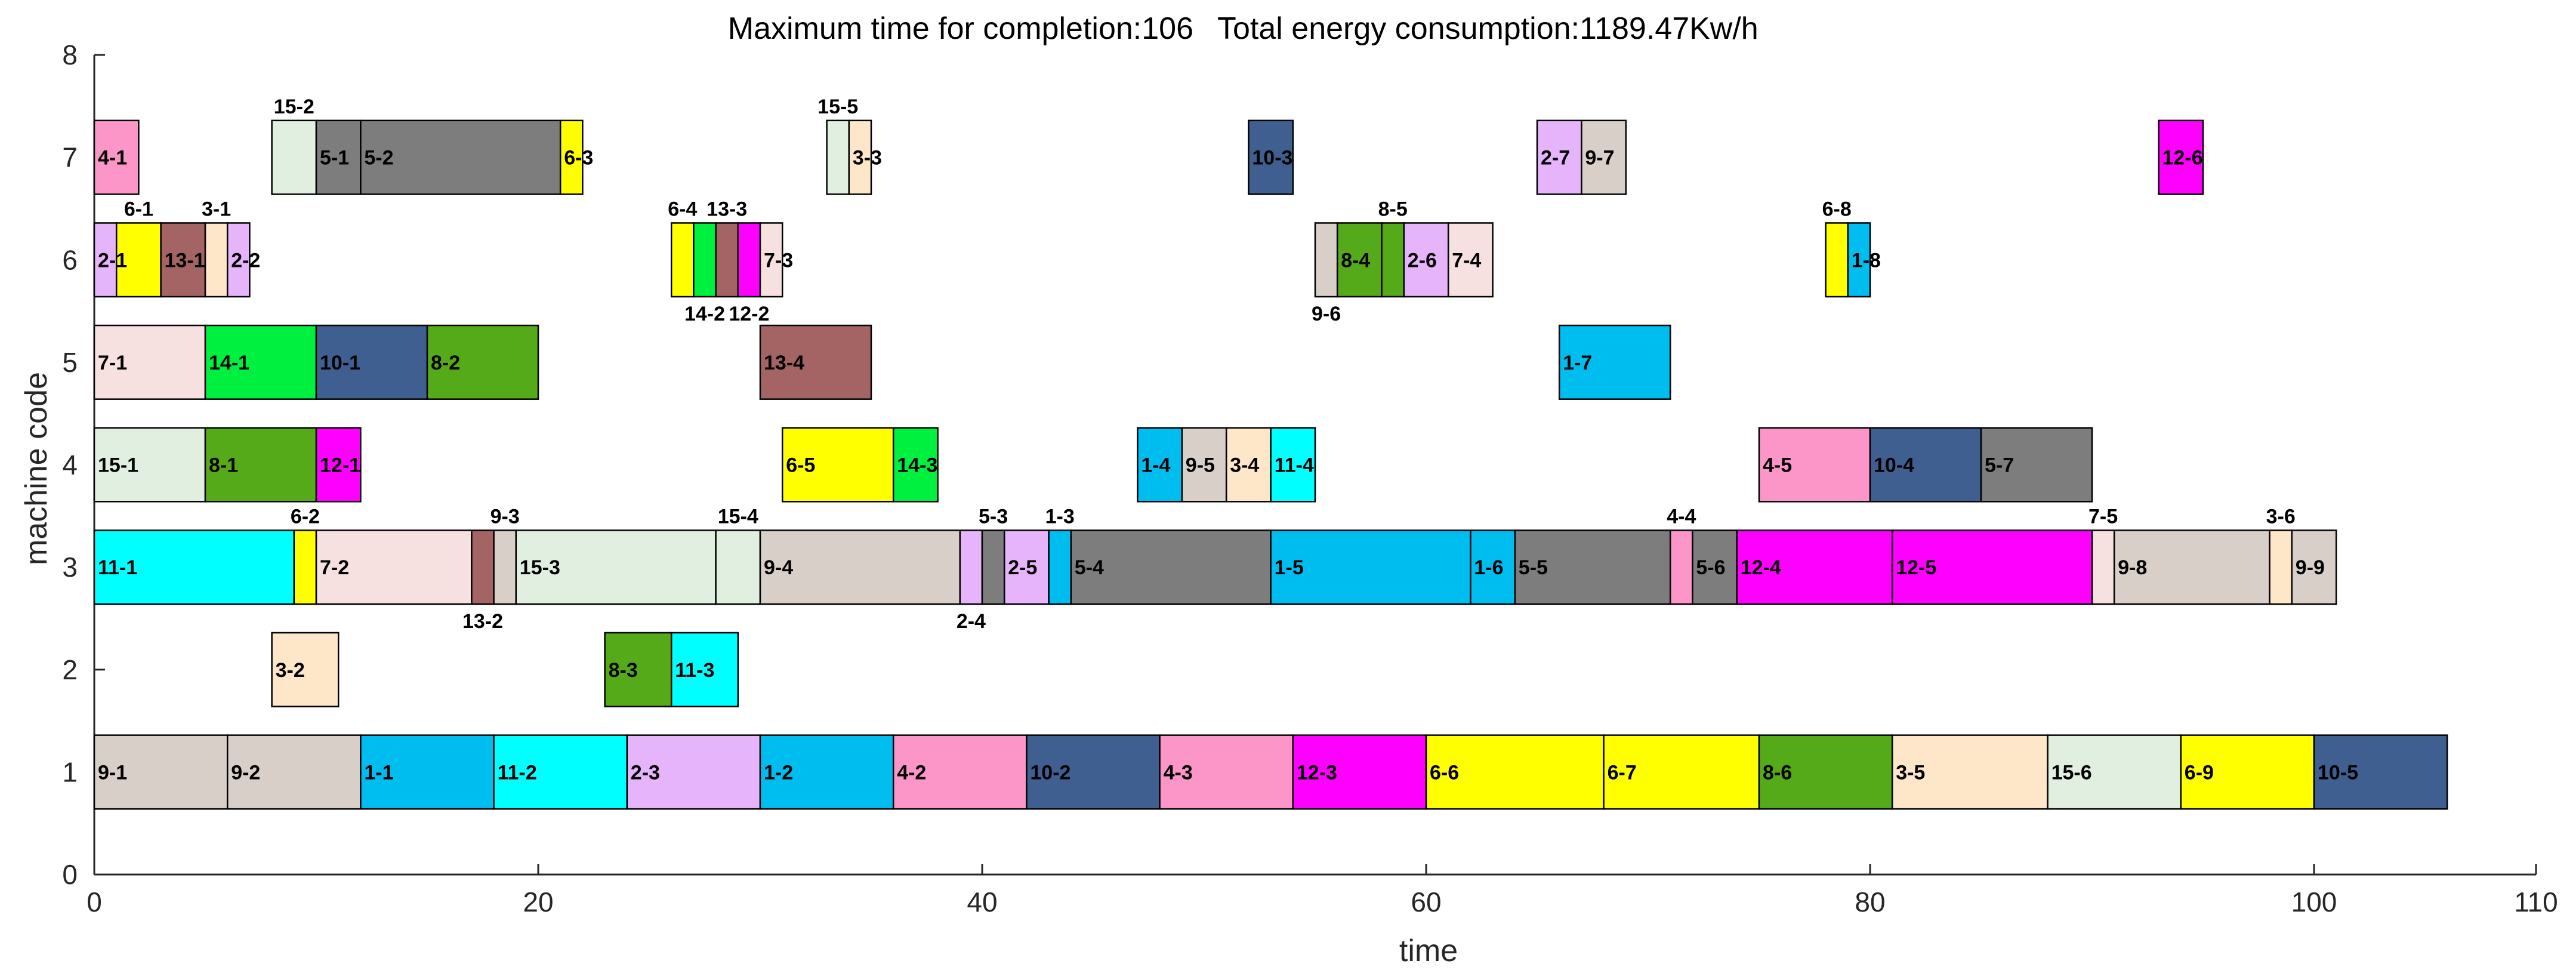 This screenshot has width=2576, height=979. What do you see at coordinates (94, 902) in the screenshot?
I see `x-tick-label: 0` at bounding box center [94, 902].